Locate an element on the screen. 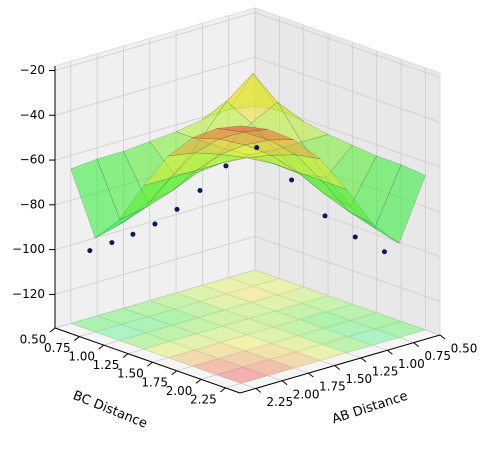 This screenshot has width=482, height=452. y-axis-label: BC Distance is located at coordinates (110, 409).